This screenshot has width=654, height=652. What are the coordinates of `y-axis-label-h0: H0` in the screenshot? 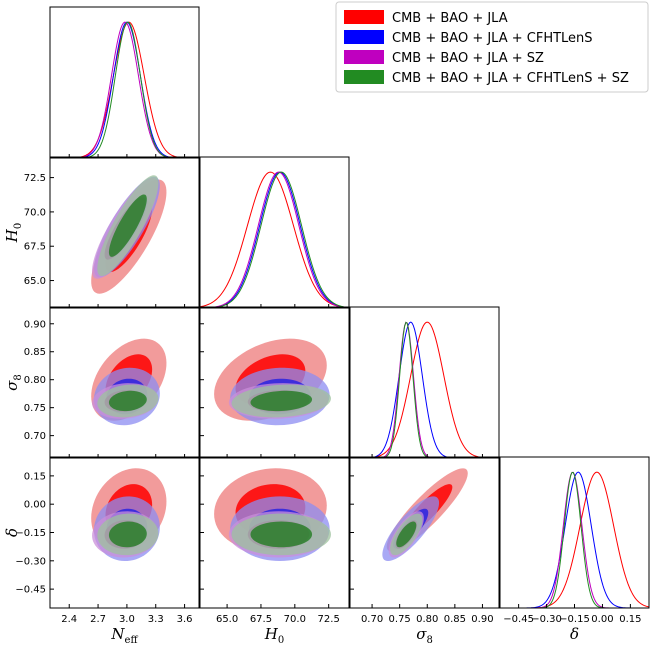 It's located at (13, 233).